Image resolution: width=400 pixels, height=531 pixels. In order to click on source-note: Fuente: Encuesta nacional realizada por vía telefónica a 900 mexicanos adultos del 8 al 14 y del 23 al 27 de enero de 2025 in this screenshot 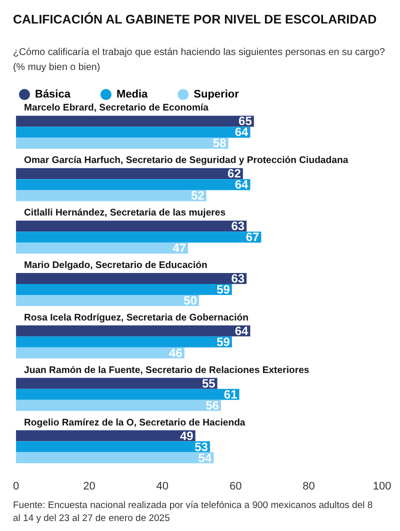, I will do `click(194, 512)`.